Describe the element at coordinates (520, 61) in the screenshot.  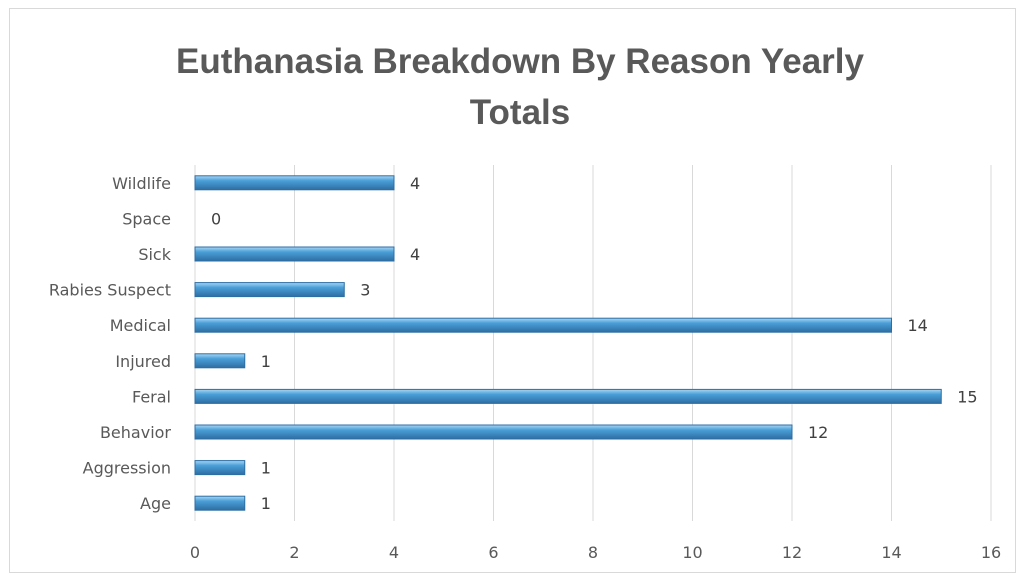
I see `chart-title-line-1: Euthanasia Breakdown By Reason Yearly` at that location.